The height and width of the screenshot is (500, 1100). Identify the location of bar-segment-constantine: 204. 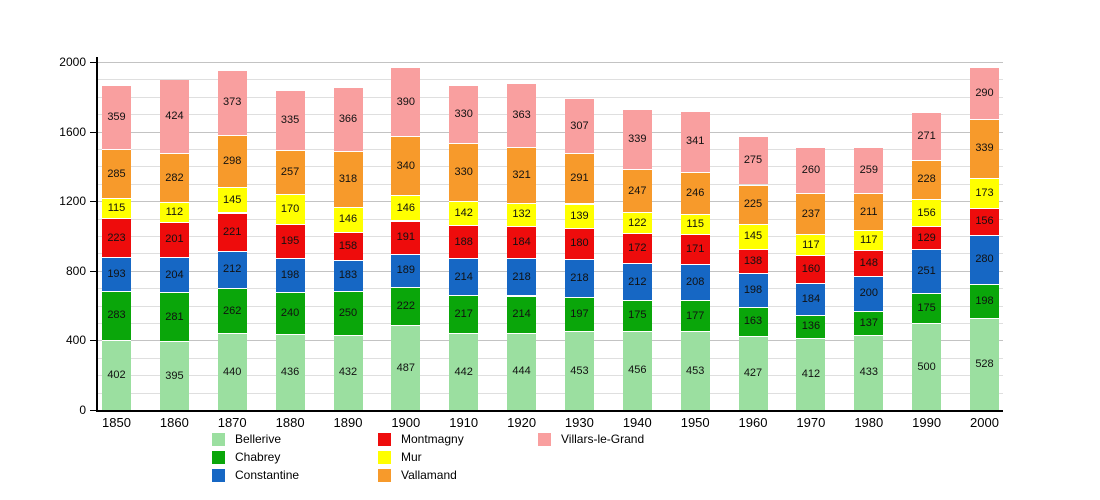
(174, 274).